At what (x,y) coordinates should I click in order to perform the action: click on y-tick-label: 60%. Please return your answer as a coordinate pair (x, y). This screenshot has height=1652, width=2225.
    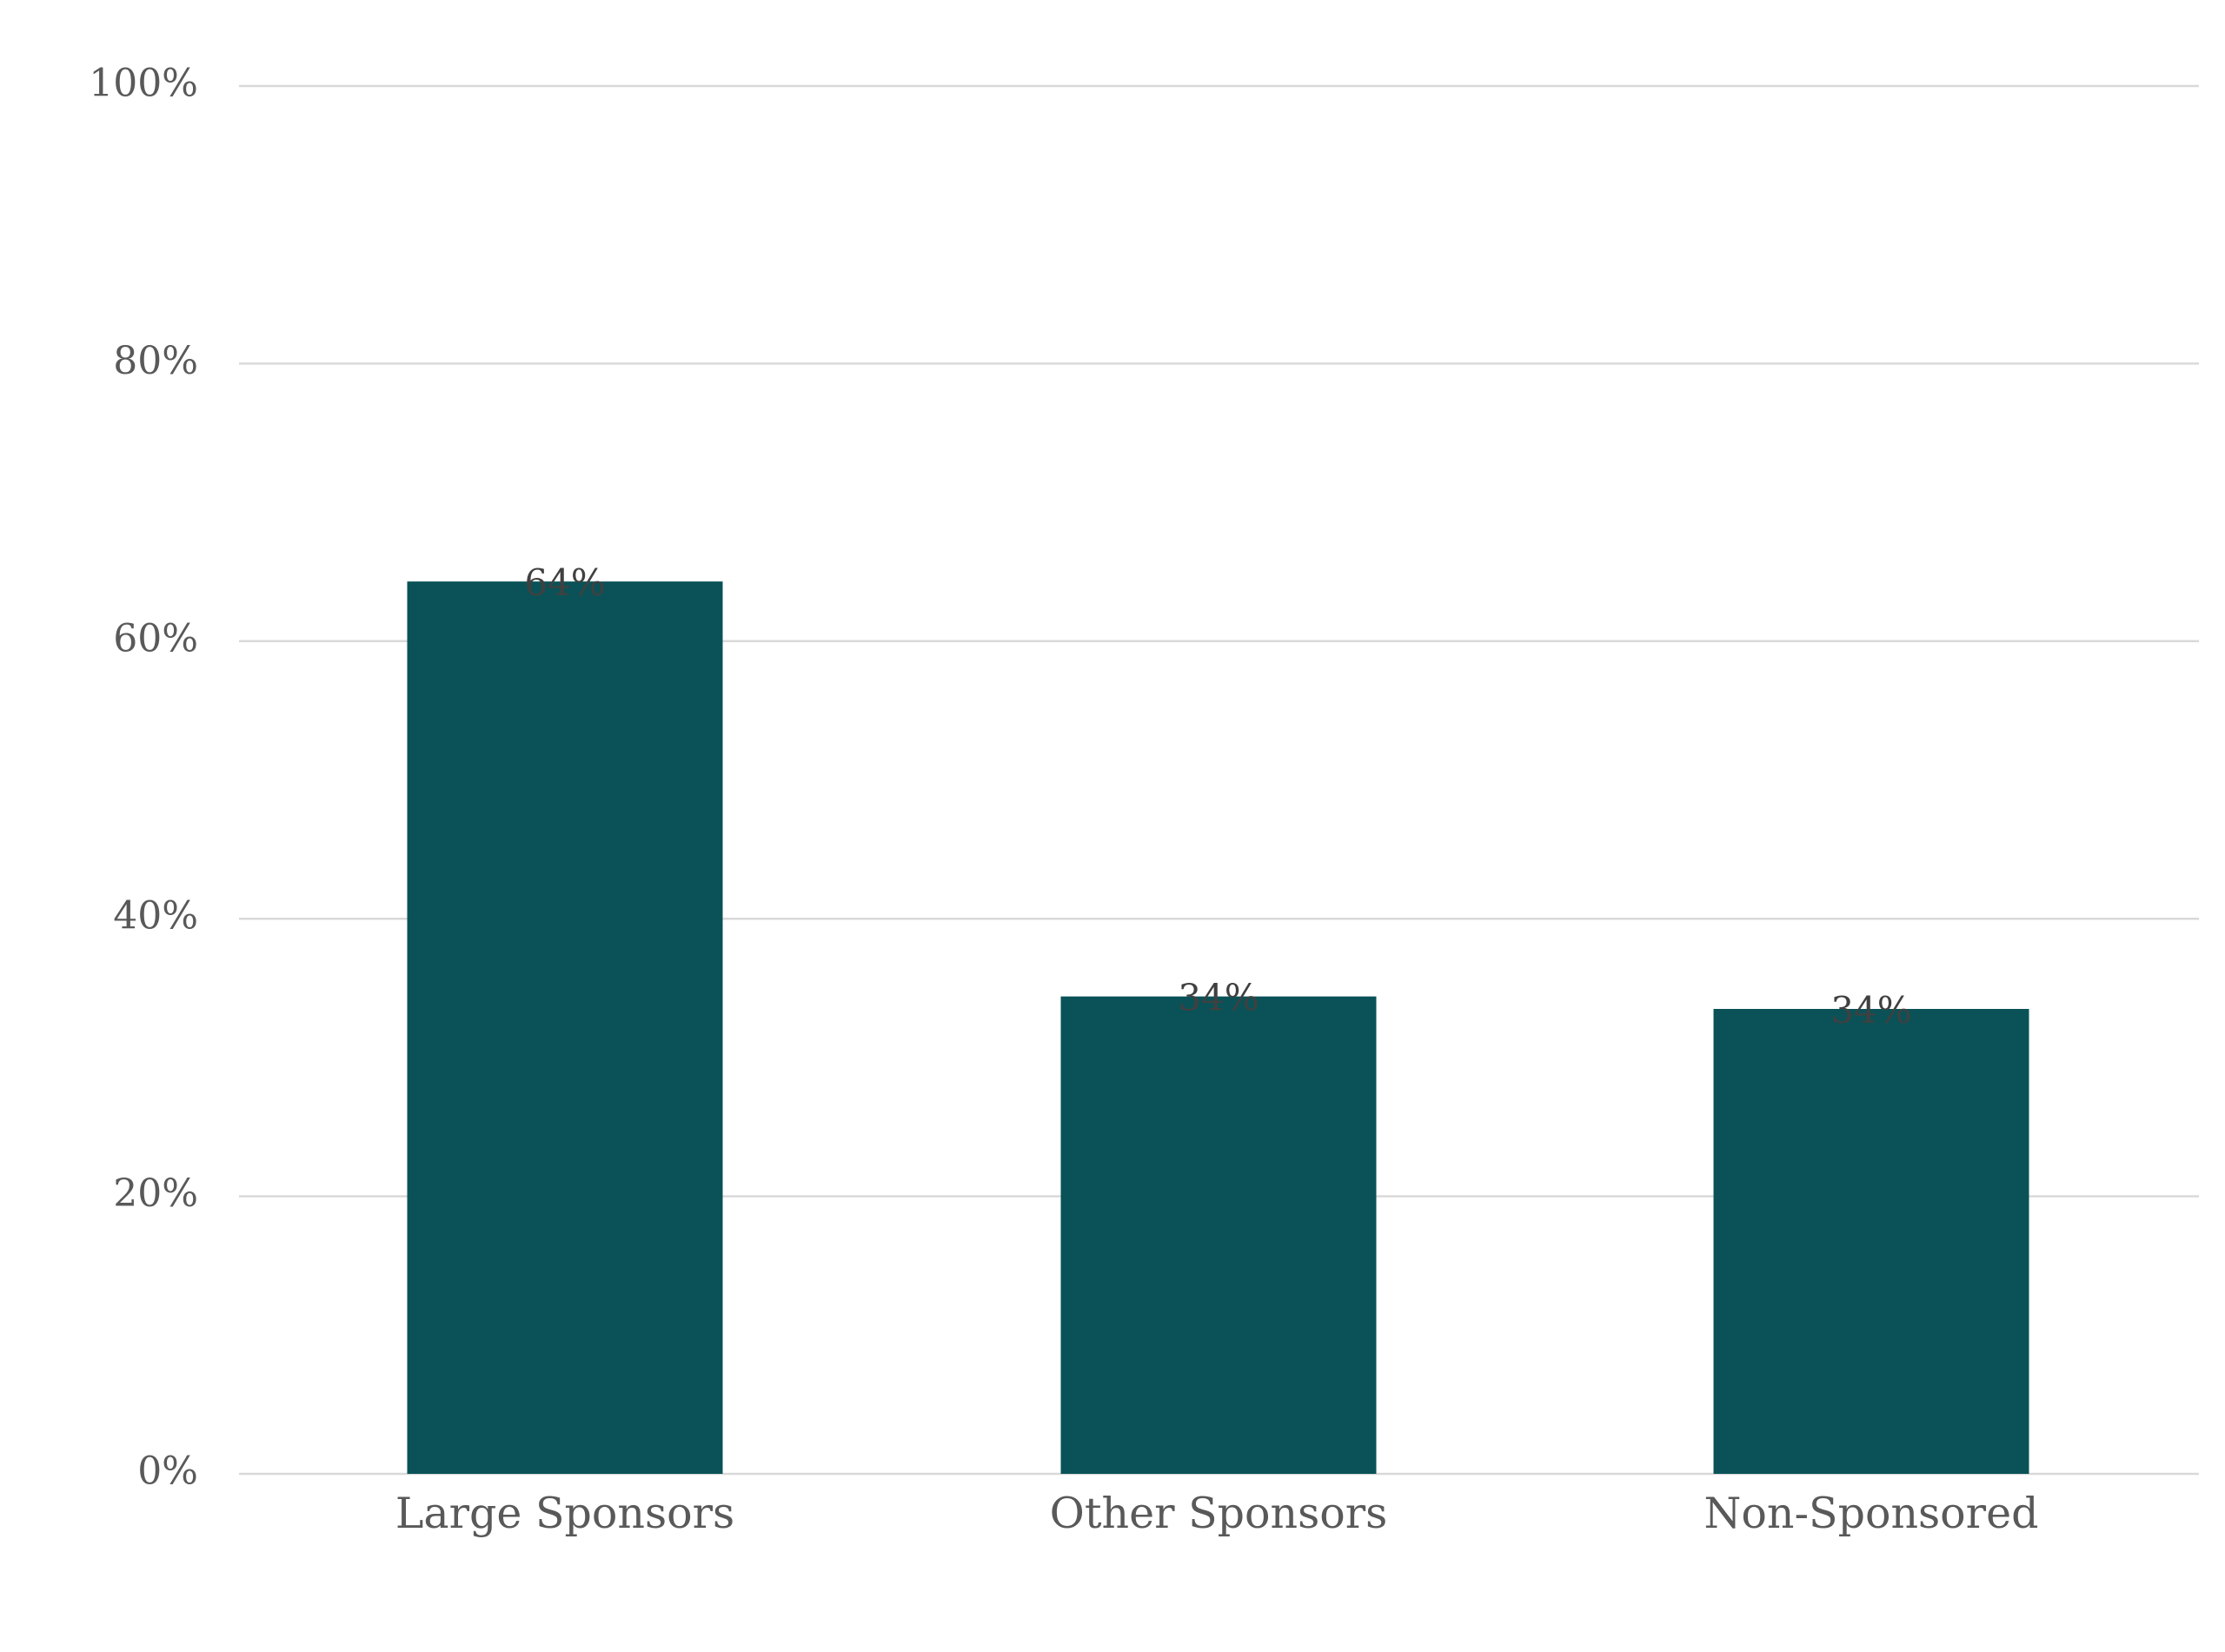
    Looking at the image, I should click on (155, 638).